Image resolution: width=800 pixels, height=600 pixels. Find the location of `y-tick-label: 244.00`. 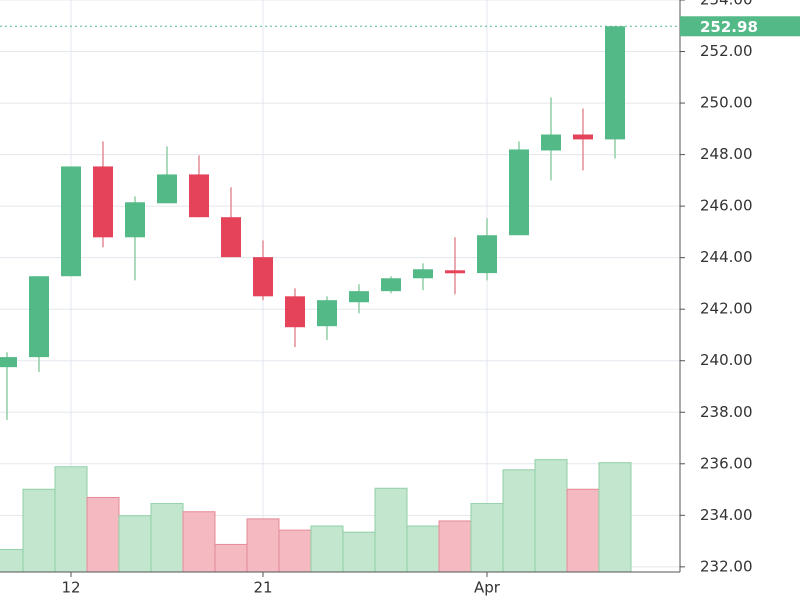

y-tick-label: 244.00 is located at coordinates (726, 257).